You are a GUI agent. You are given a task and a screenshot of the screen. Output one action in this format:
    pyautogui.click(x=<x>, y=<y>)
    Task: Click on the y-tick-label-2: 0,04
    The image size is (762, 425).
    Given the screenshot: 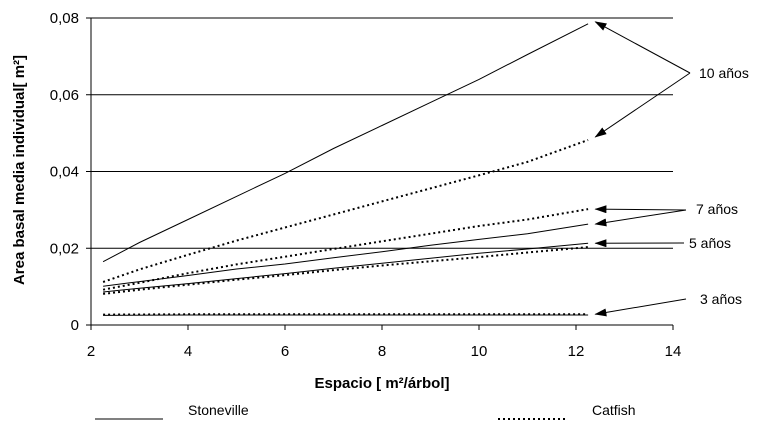 What is the action you would take?
    pyautogui.click(x=64, y=172)
    